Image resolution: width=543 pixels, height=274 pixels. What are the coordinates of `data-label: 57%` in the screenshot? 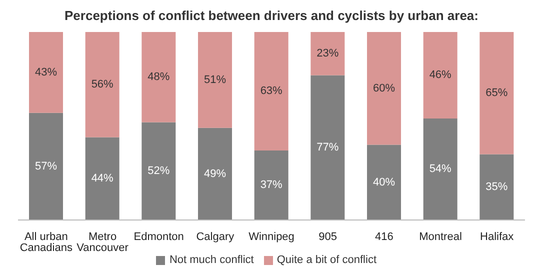 It's located at (46, 166).